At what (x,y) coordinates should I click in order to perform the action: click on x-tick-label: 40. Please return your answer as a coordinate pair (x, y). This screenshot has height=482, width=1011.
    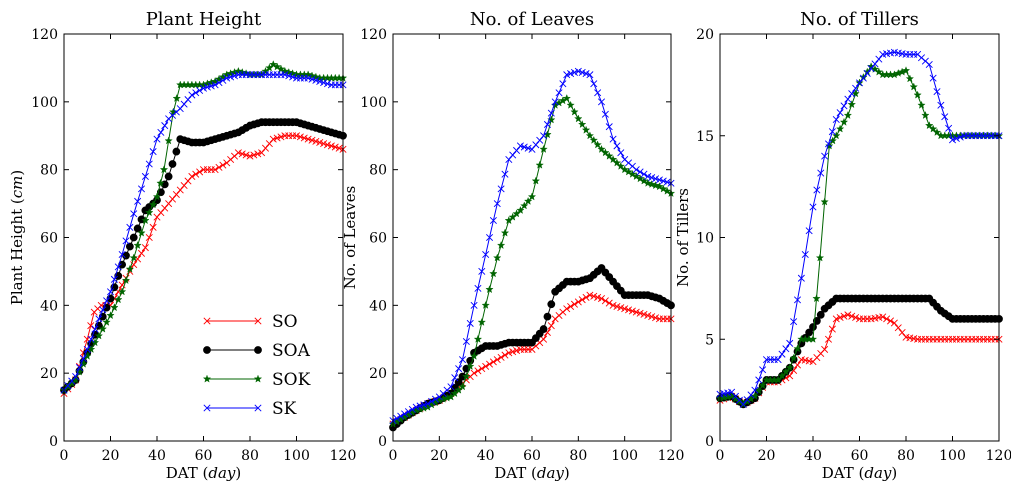
    Looking at the image, I should click on (486, 456).